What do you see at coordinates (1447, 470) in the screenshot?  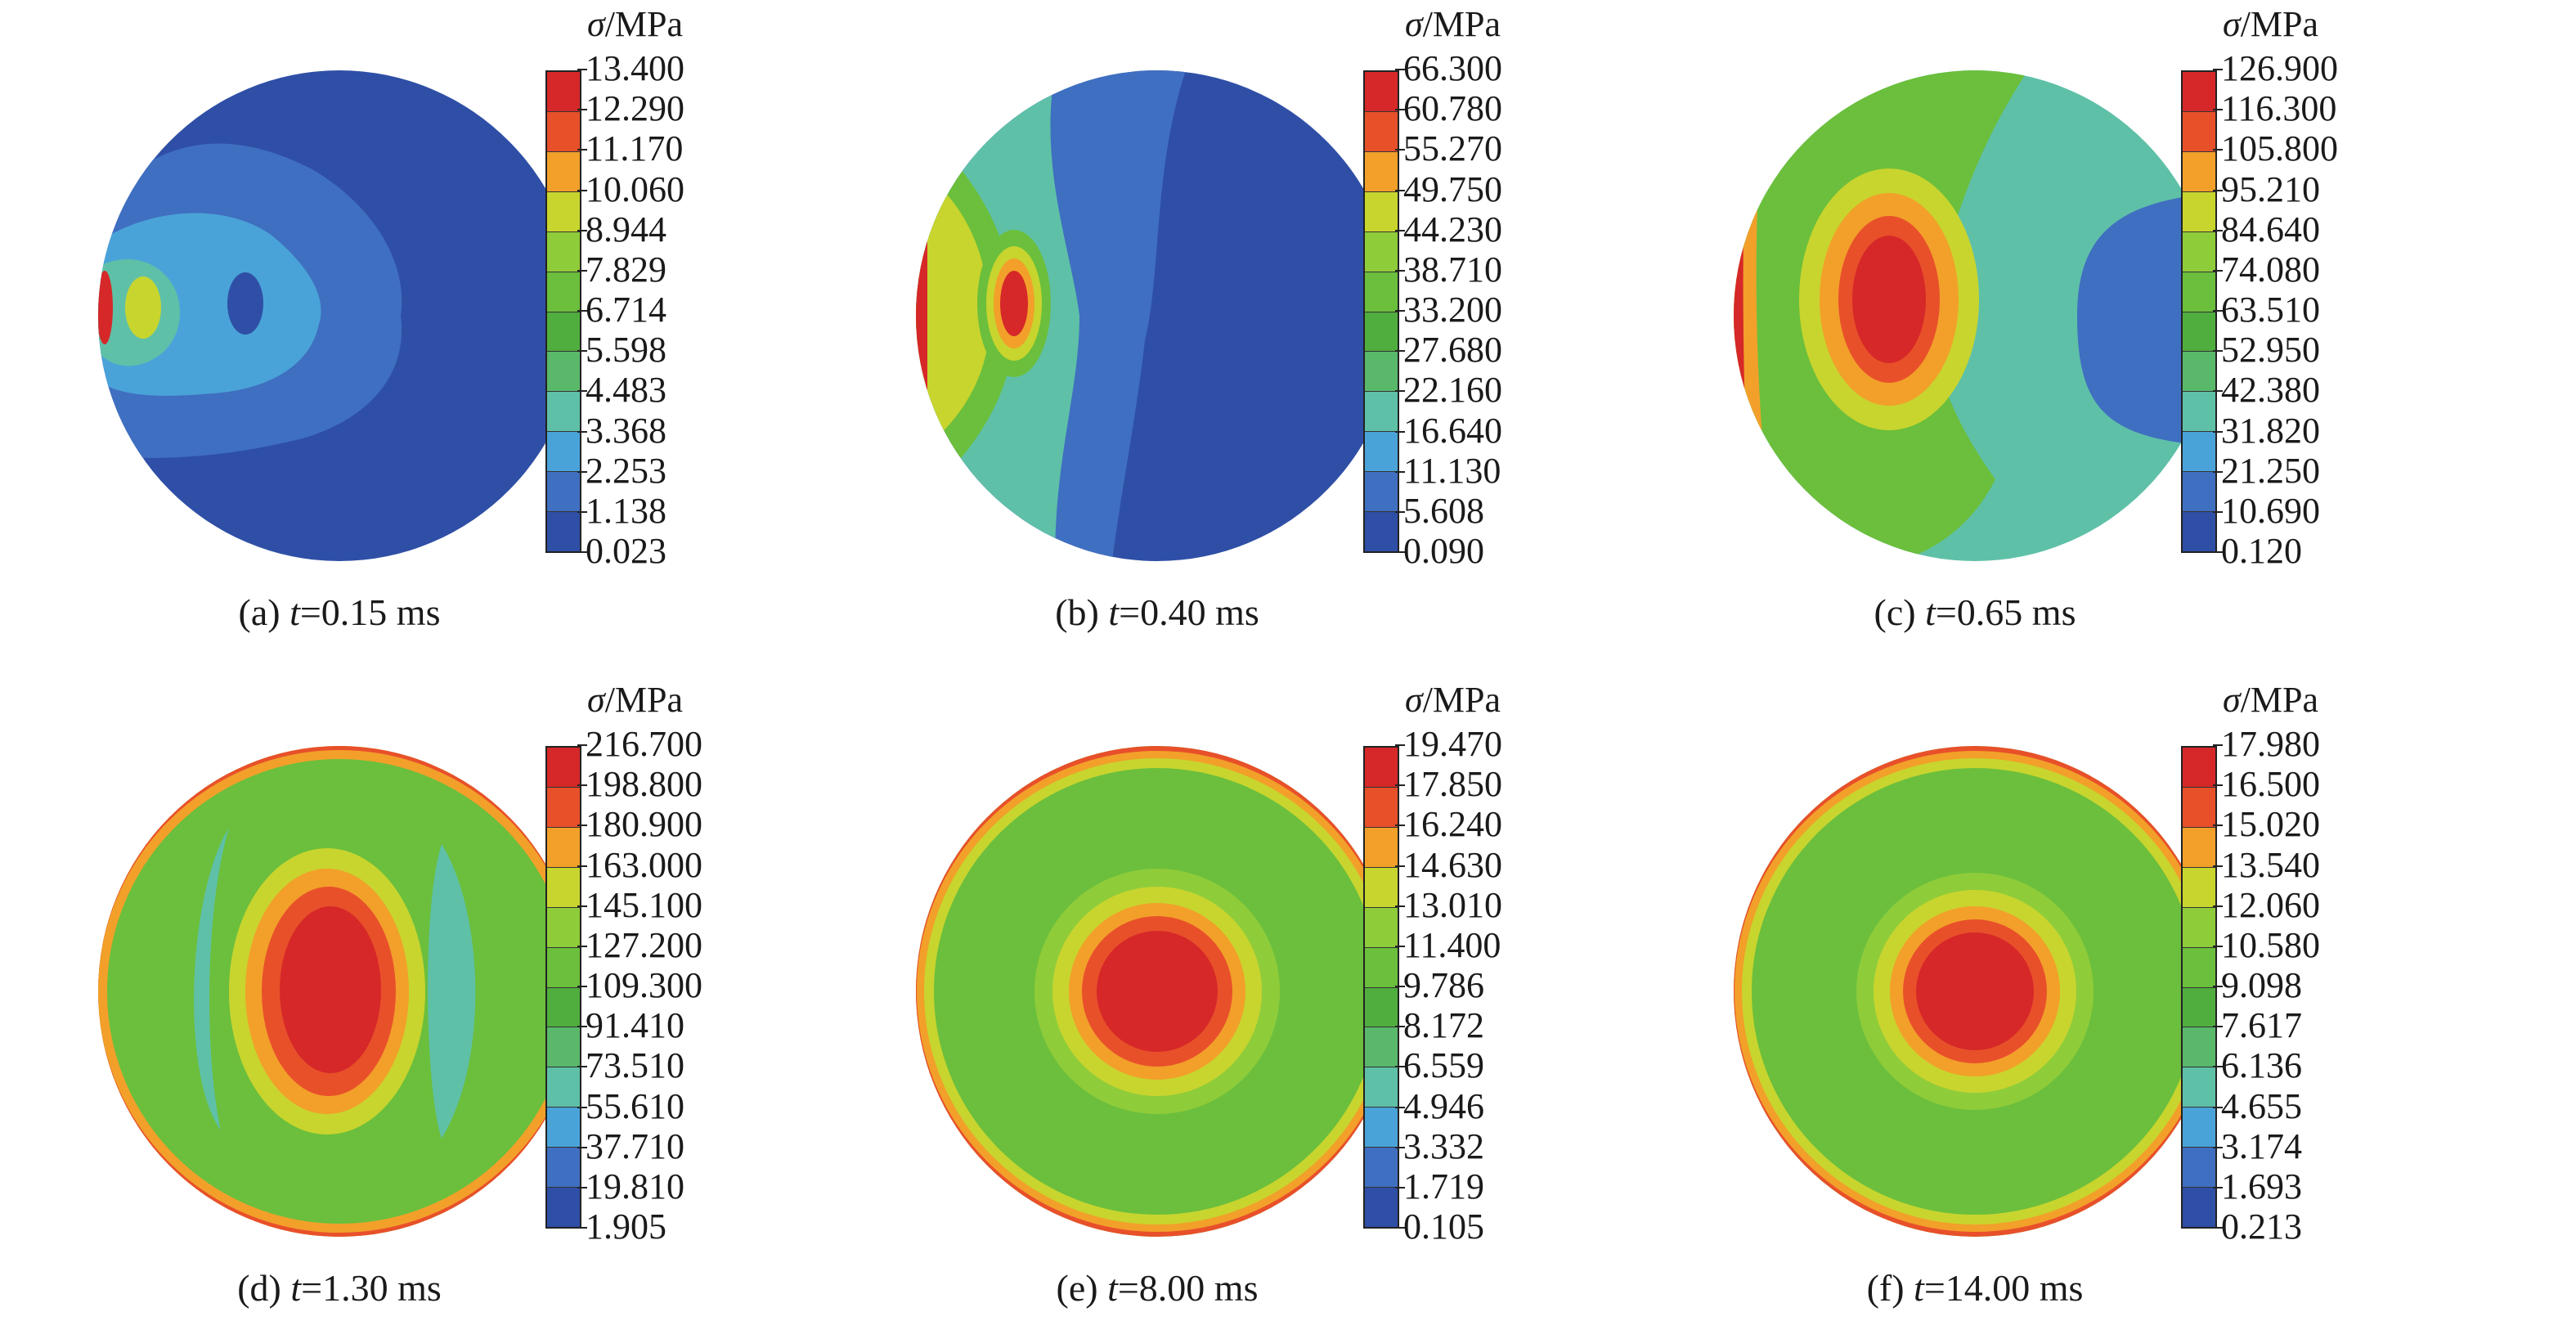 I see `colorbar-tick-label: 11.130` at bounding box center [1447, 470].